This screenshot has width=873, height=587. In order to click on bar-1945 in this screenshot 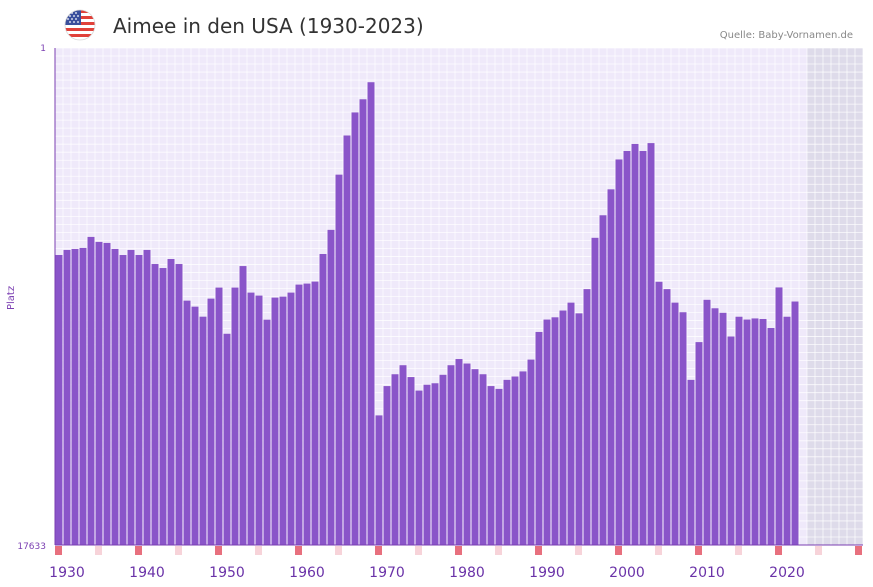, I will do `click(187, 422)`.